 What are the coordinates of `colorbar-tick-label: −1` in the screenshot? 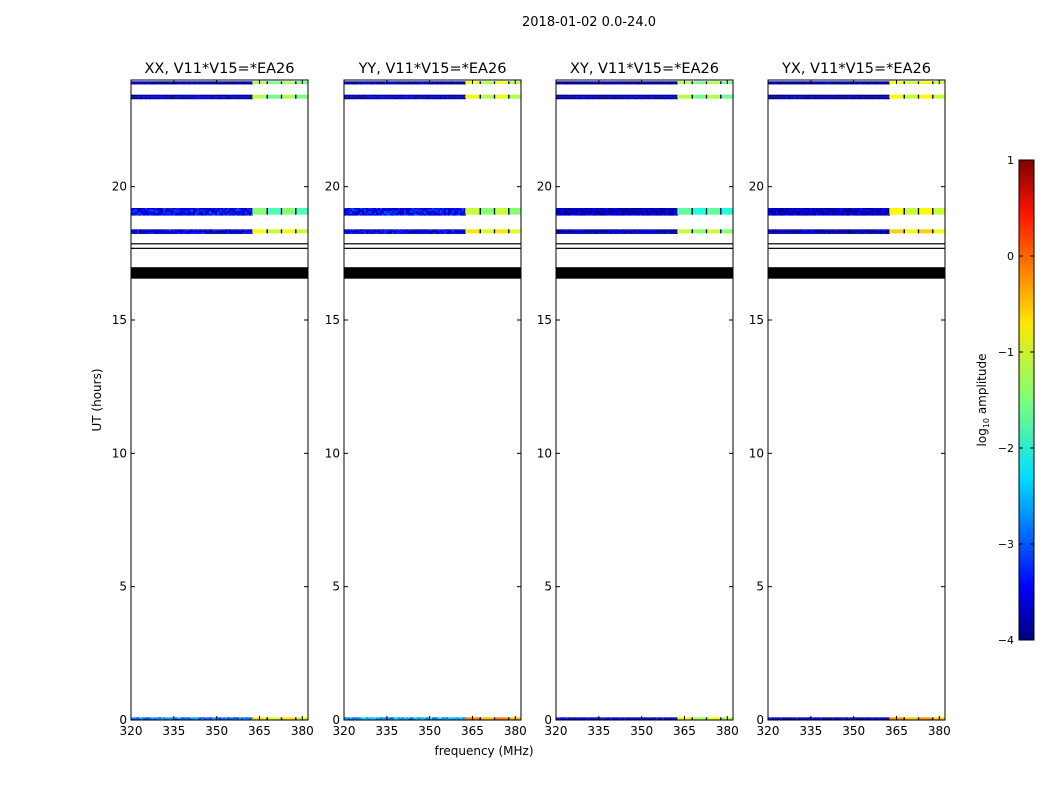 It's located at (1006, 352).